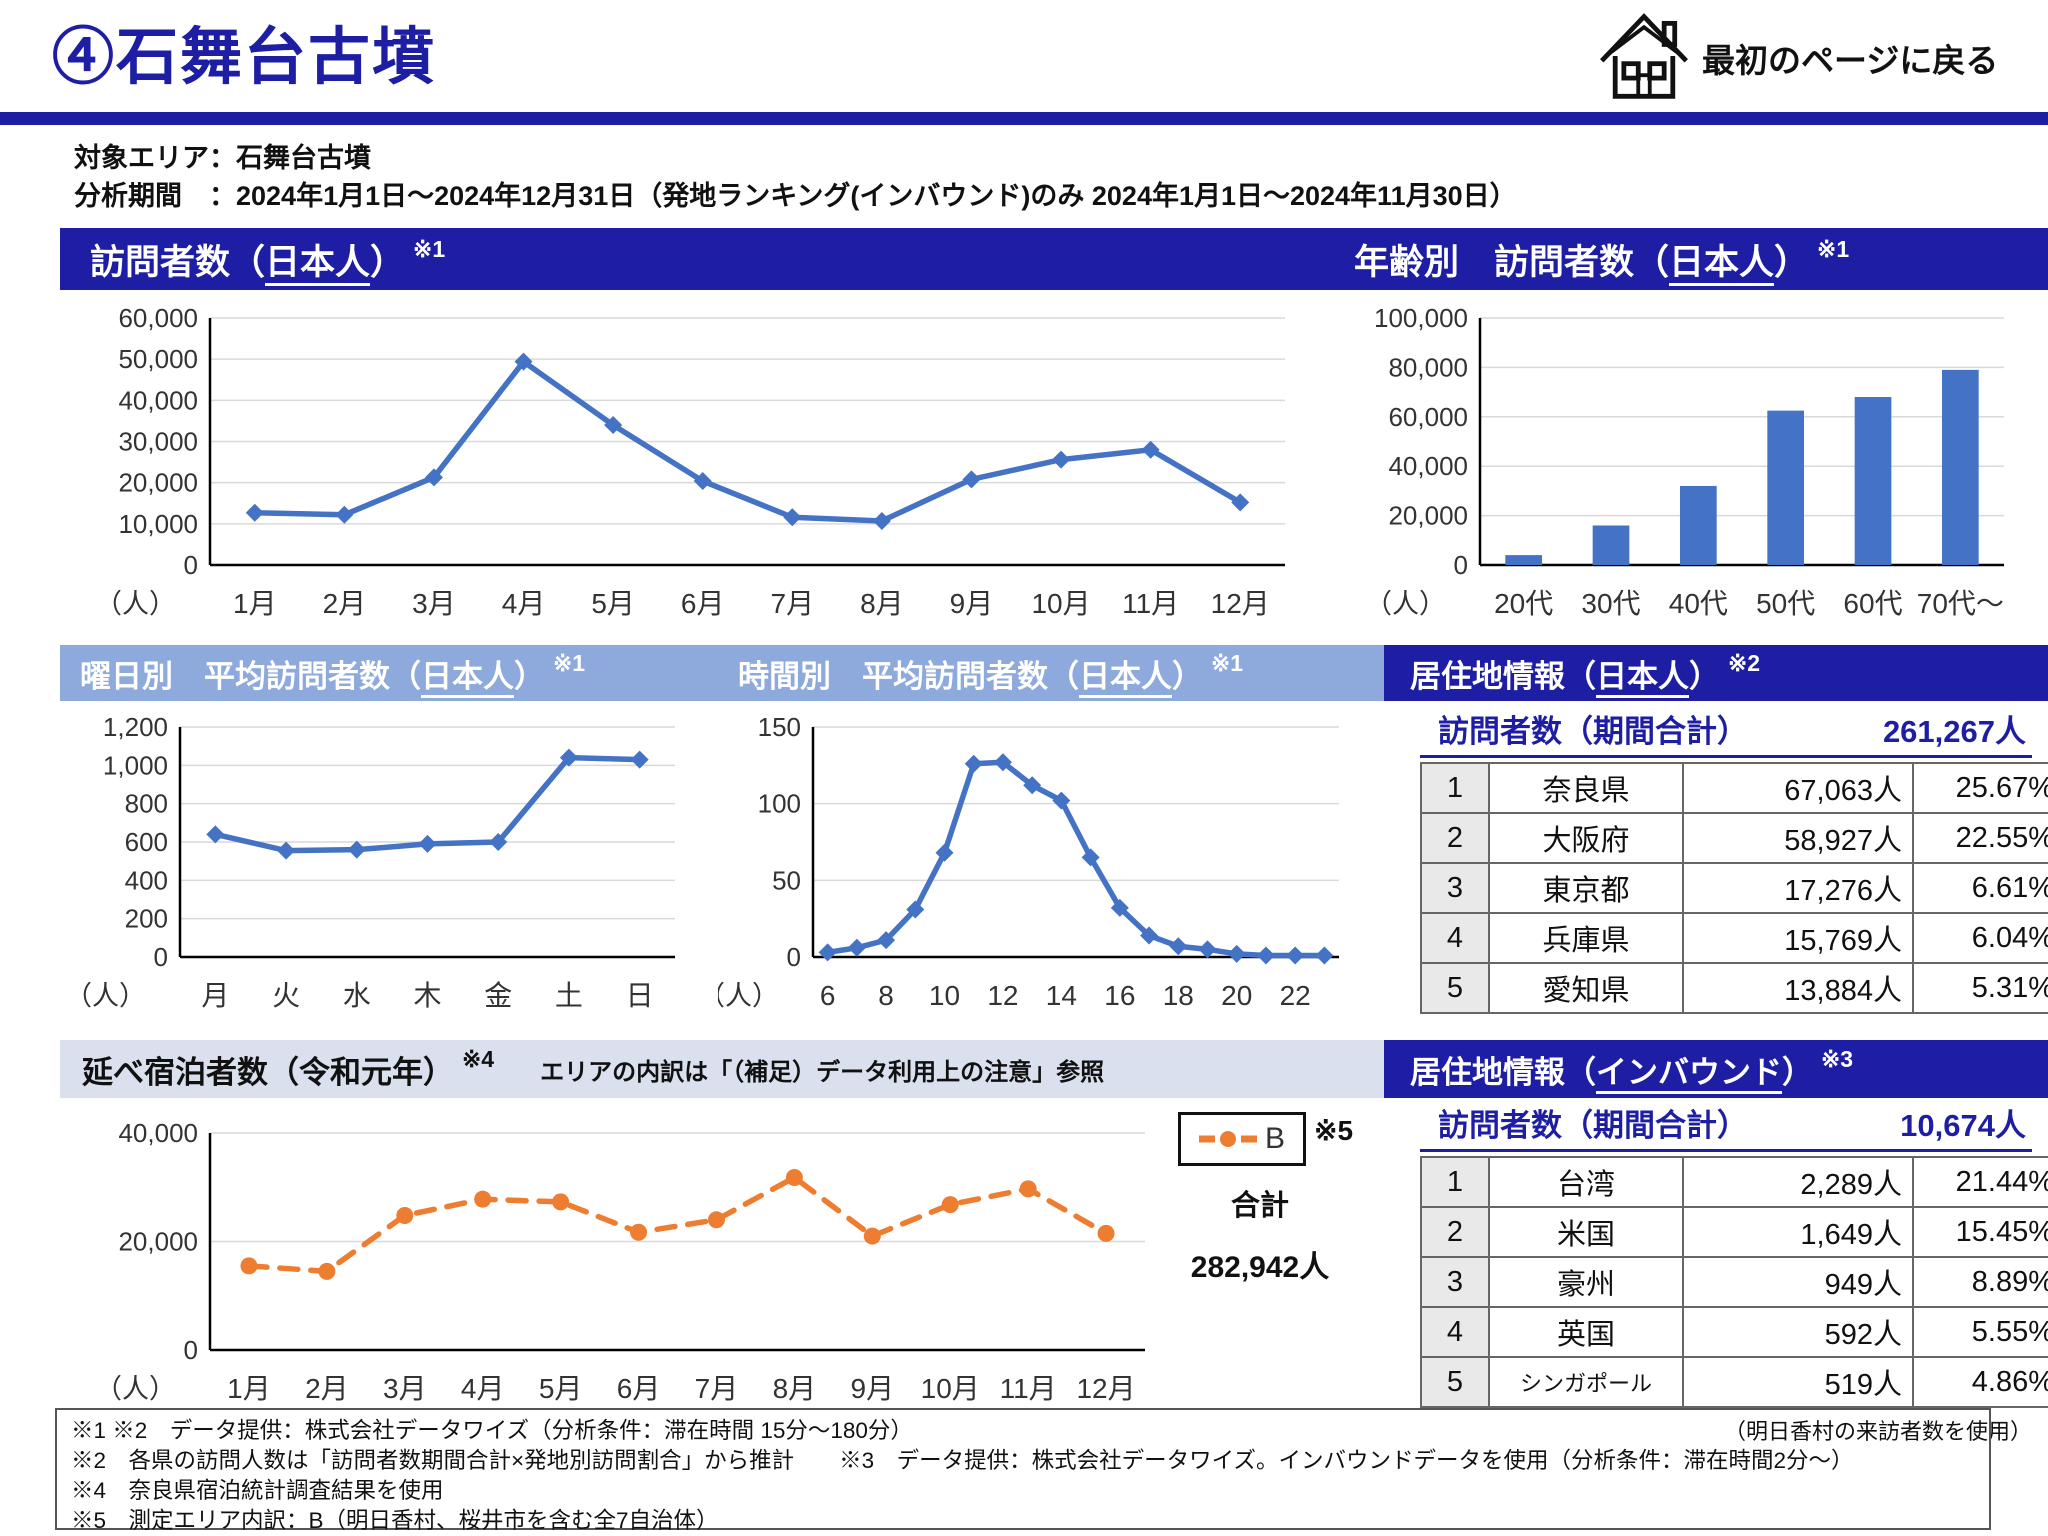 The width and height of the screenshot is (2048, 1536). Describe the element at coordinates (786, 880) in the screenshot. I see `svg-text: 50` at that location.